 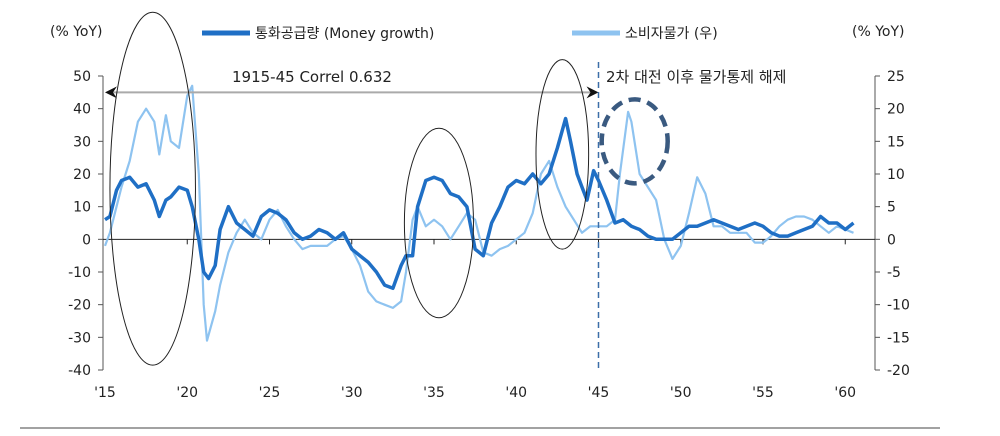 What do you see at coordinates (344, 34) in the screenshot?
I see `legend-label-money: 통화공급량 (Money growth)` at bounding box center [344, 34].